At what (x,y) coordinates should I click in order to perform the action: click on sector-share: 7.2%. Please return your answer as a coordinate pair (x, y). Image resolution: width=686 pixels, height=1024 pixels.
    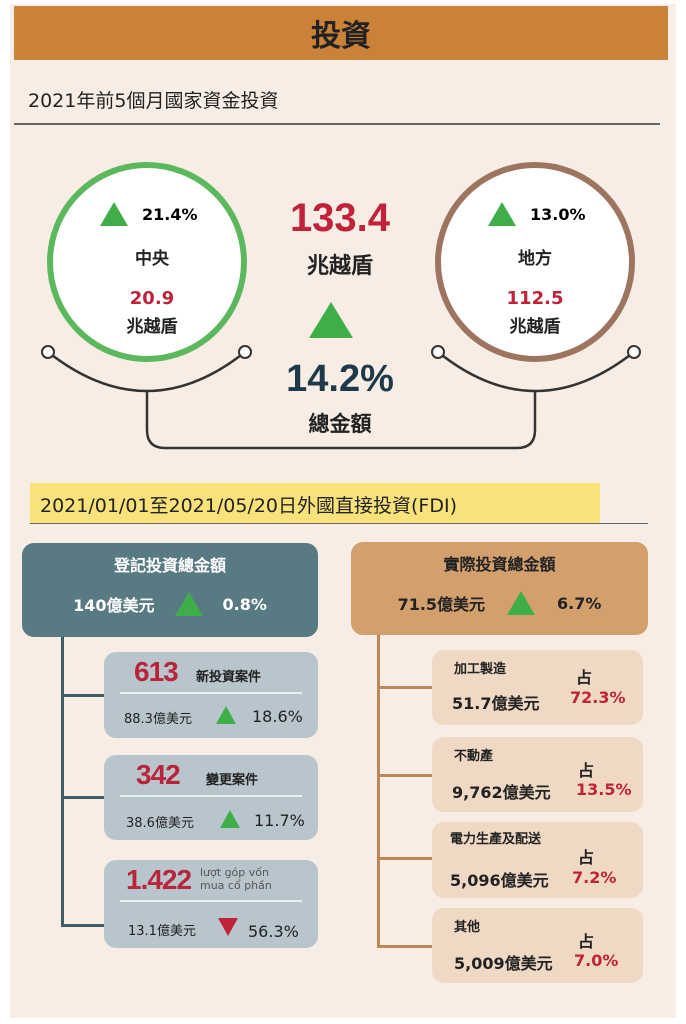
    Looking at the image, I should click on (594, 877).